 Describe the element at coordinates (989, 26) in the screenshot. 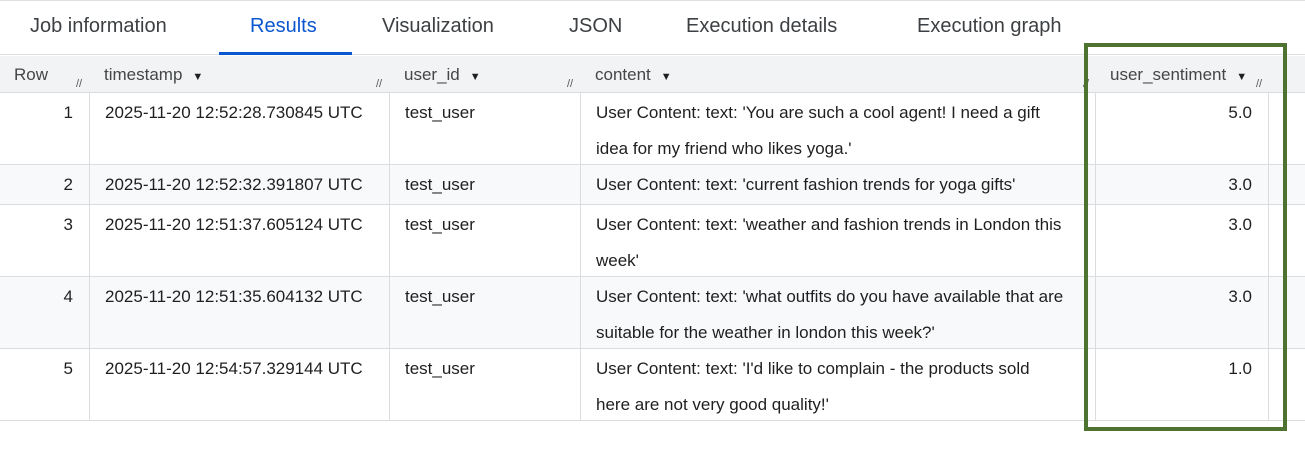

I see `tab-execution-graph: Execution graph` at that location.